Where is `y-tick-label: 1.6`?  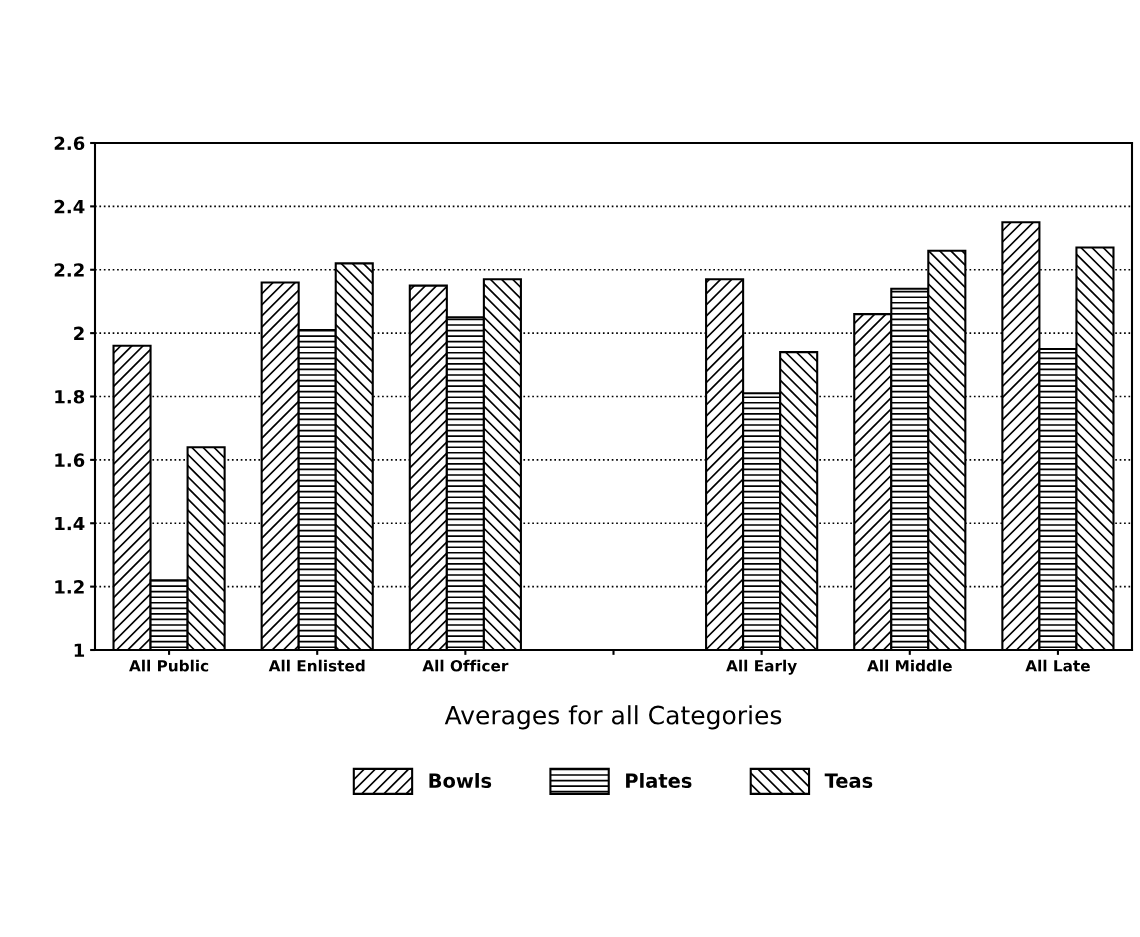
y-tick-label: 1.6 is located at coordinates (70, 460).